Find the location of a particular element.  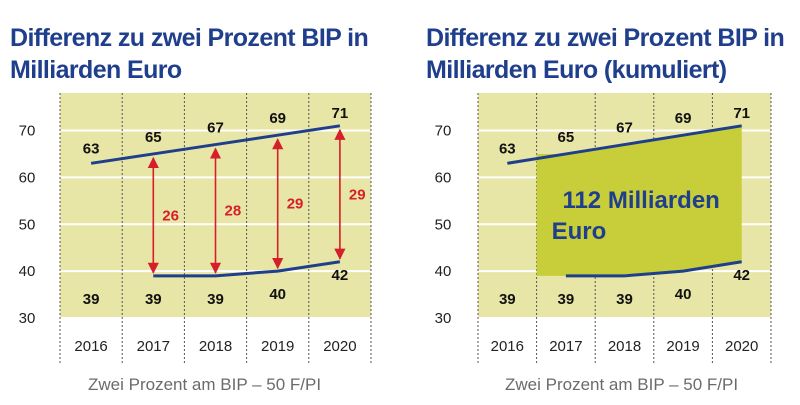

chart-right-cumulative-area is located at coordinates (639, 200).